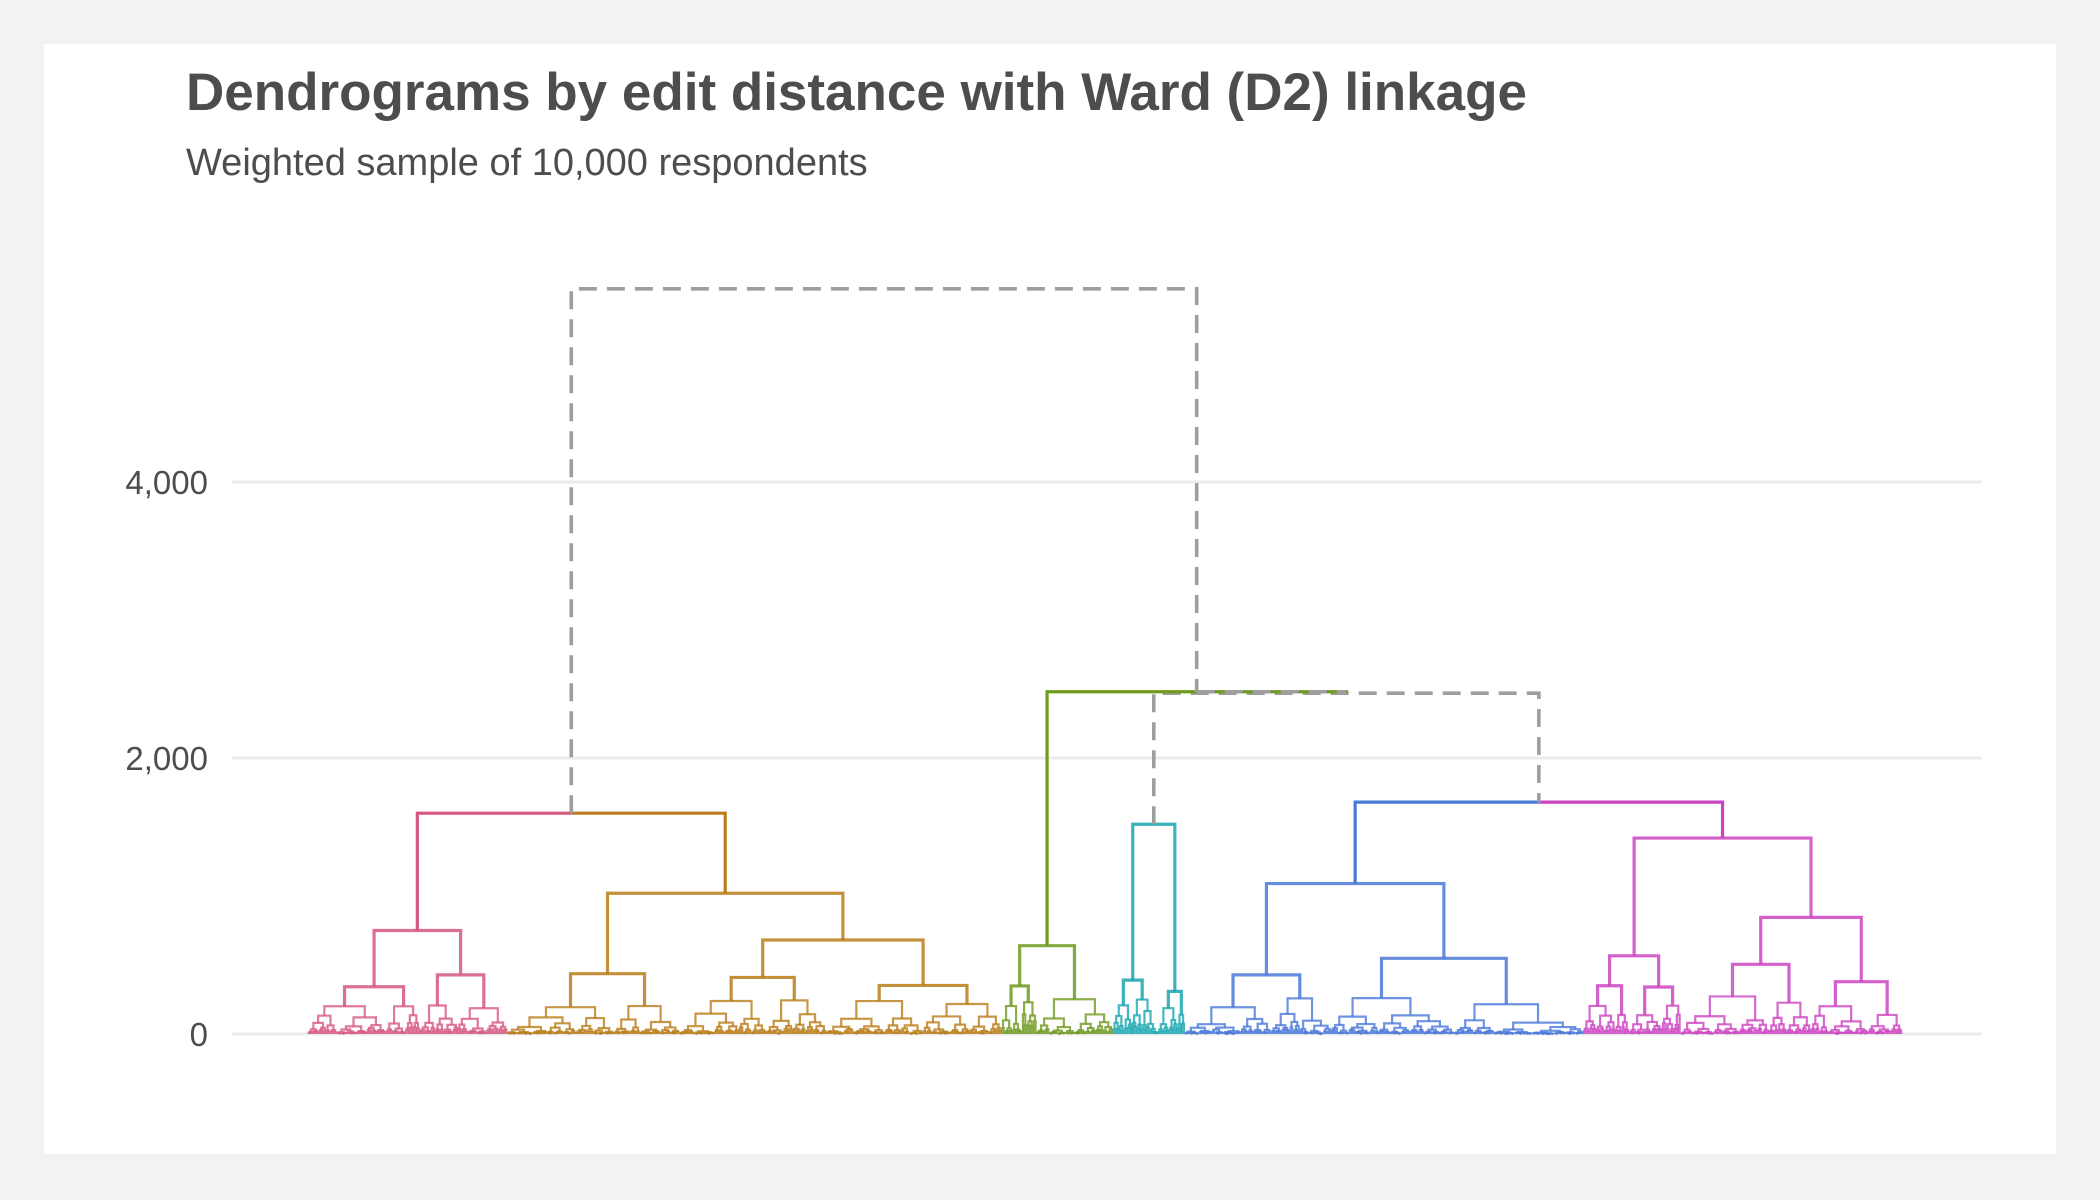  Describe the element at coordinates (649, 852) in the screenshot. I see `left-group-link-b` at that location.